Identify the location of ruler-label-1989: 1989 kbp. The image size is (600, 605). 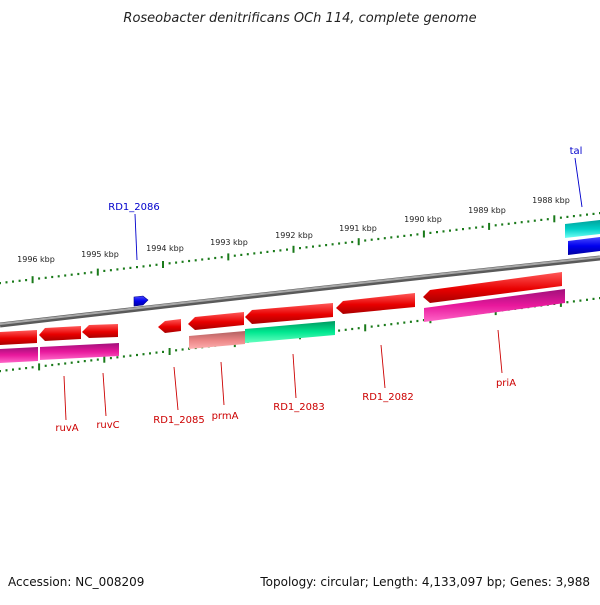
(487, 210).